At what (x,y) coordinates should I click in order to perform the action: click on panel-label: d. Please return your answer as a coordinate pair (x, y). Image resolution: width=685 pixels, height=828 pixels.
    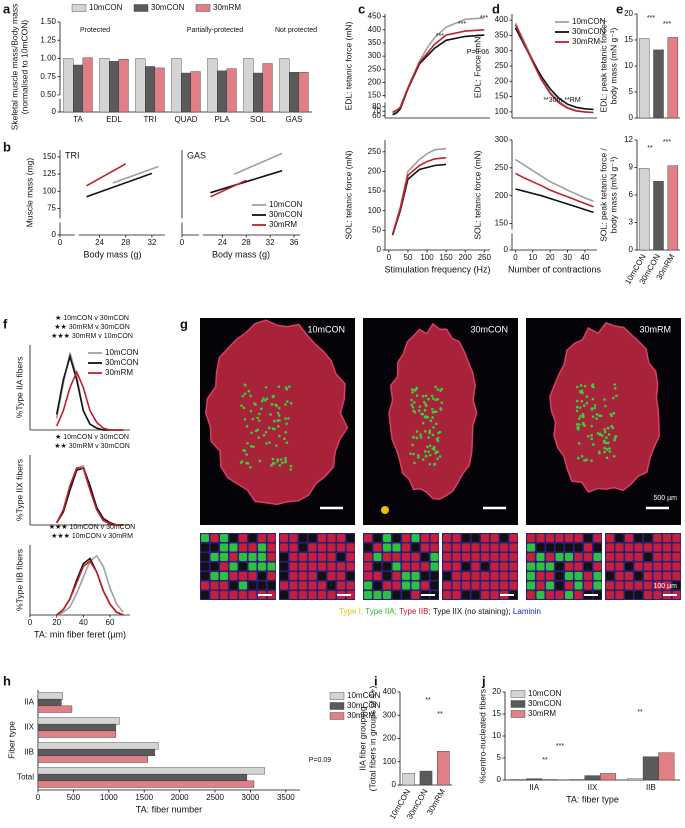
    Looking at the image, I should click on (496, 8).